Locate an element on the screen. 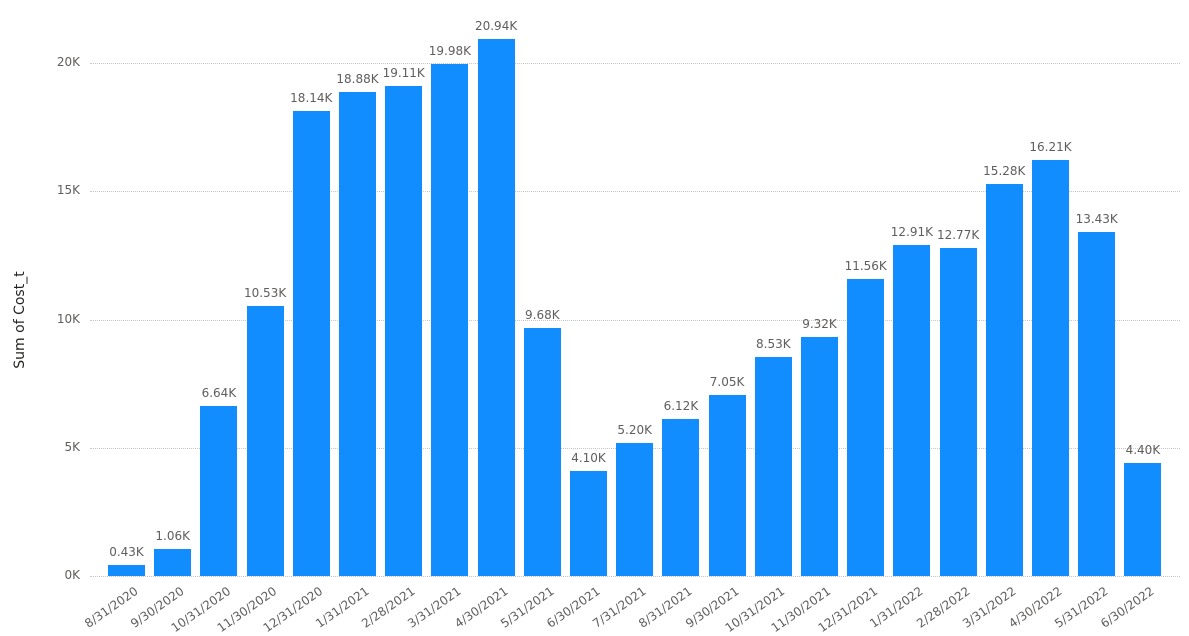  data-label: 6.12K is located at coordinates (681, 406).